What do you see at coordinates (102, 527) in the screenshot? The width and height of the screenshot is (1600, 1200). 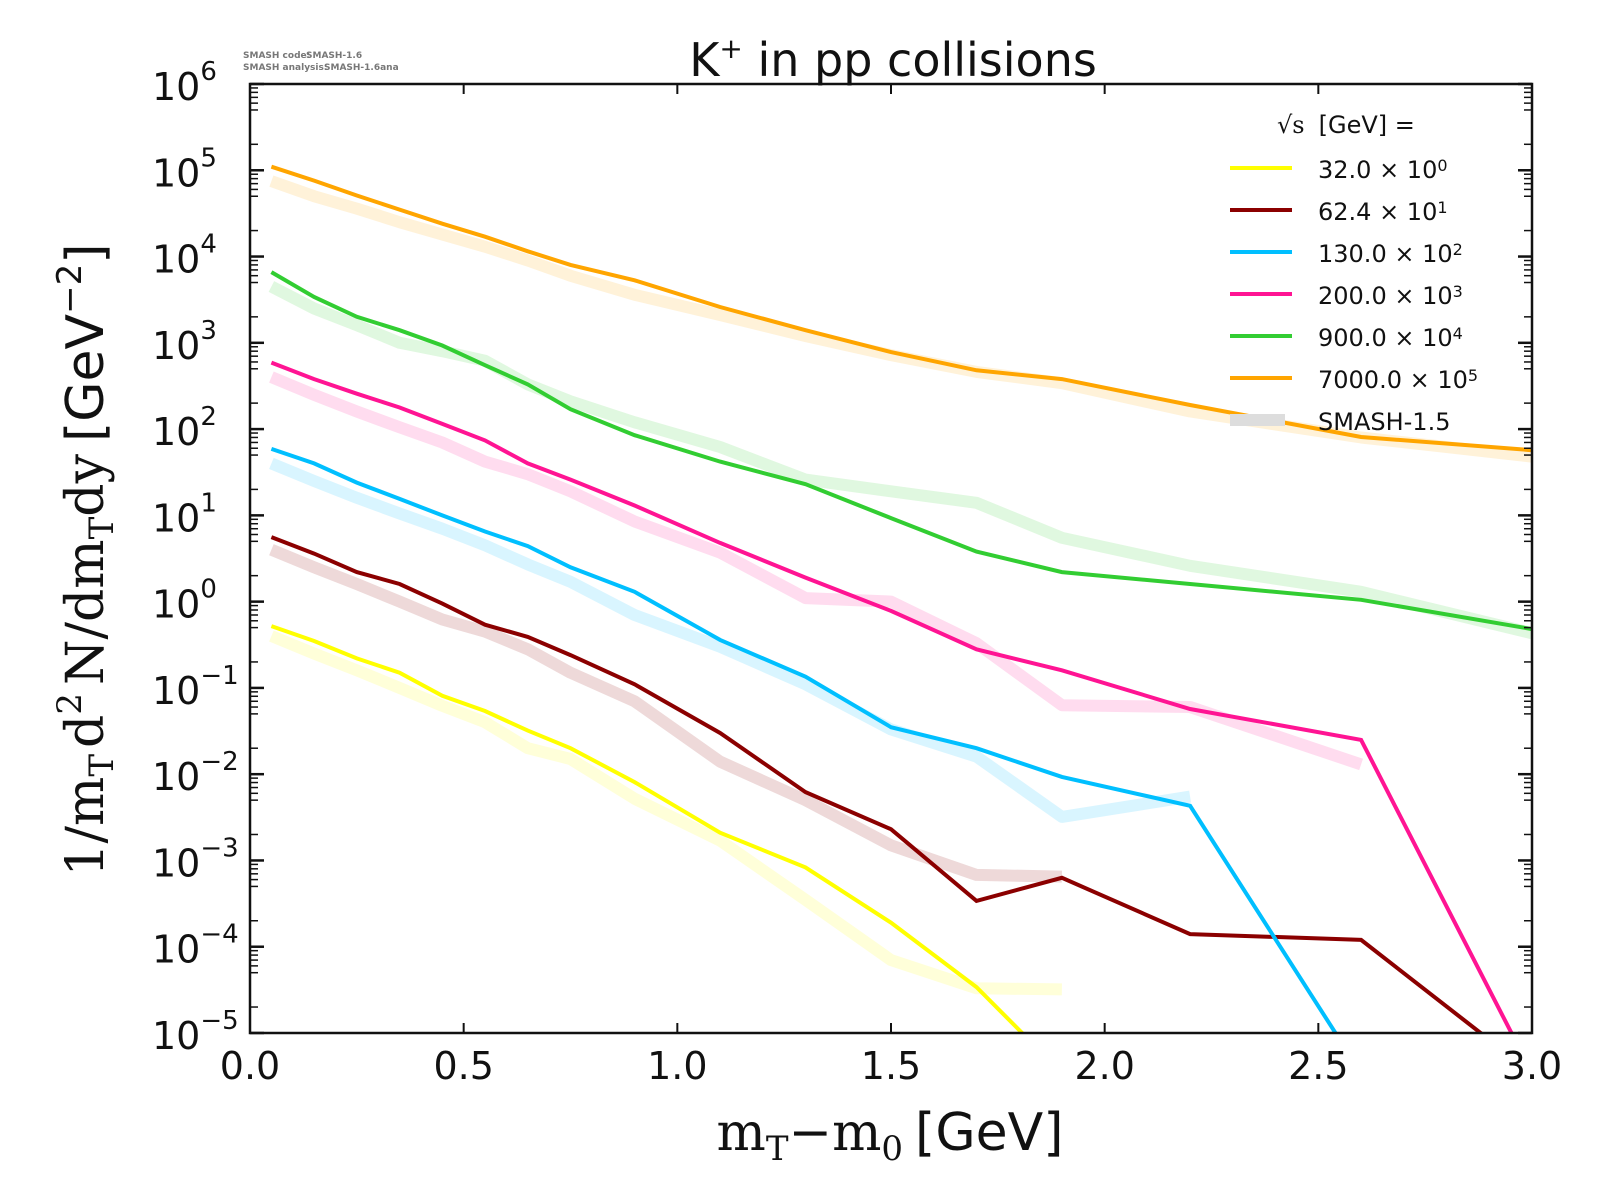 I see `y-label-sub-t2: T` at bounding box center [102, 527].